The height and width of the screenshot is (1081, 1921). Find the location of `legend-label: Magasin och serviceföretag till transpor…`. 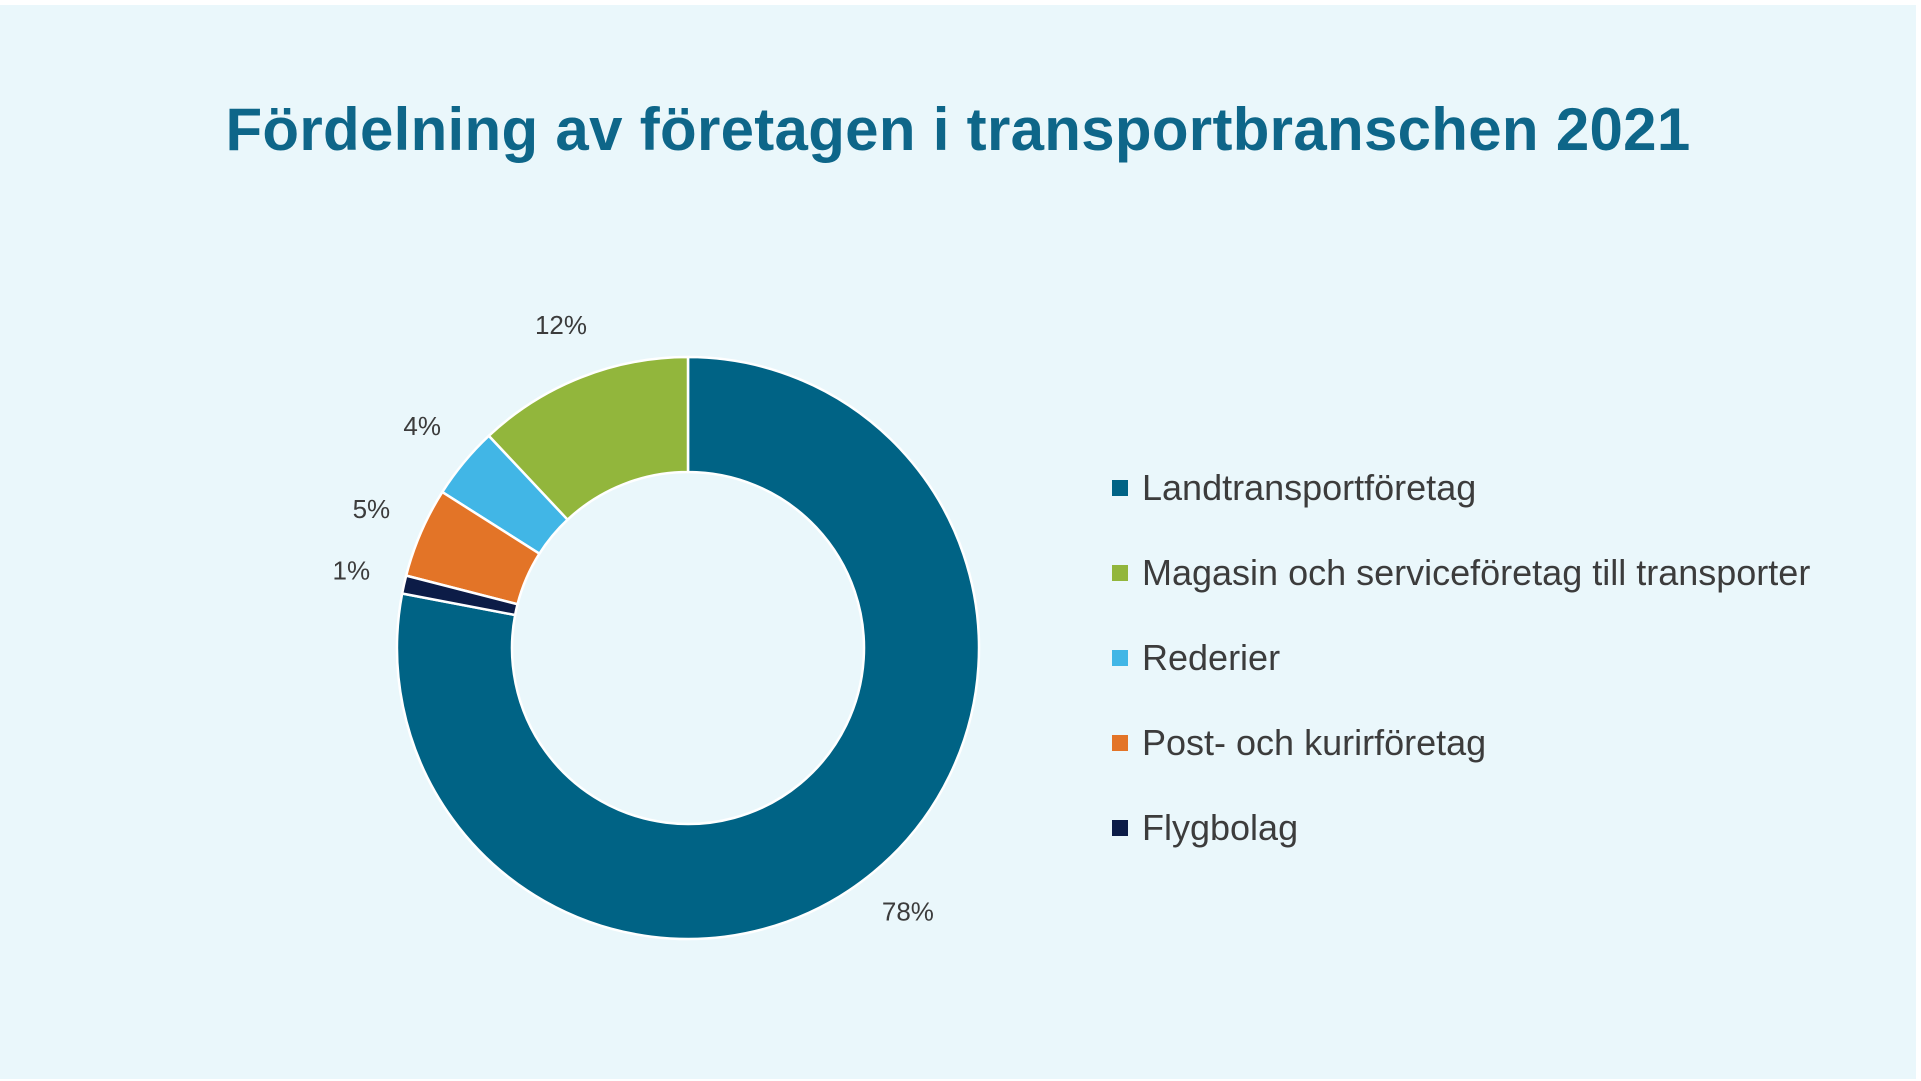

legend-label: Magasin och serviceföretag till transpor… is located at coordinates (1476, 572).